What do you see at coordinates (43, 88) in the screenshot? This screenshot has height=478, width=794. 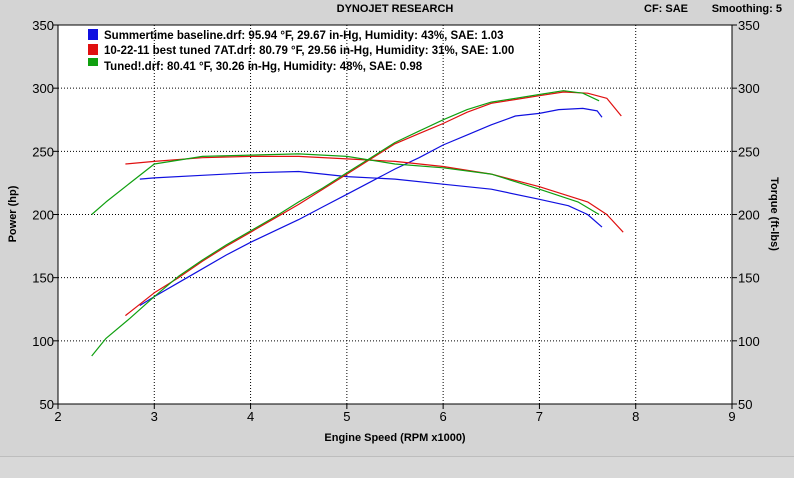 I see `y-tick-label: 300` at bounding box center [43, 88].